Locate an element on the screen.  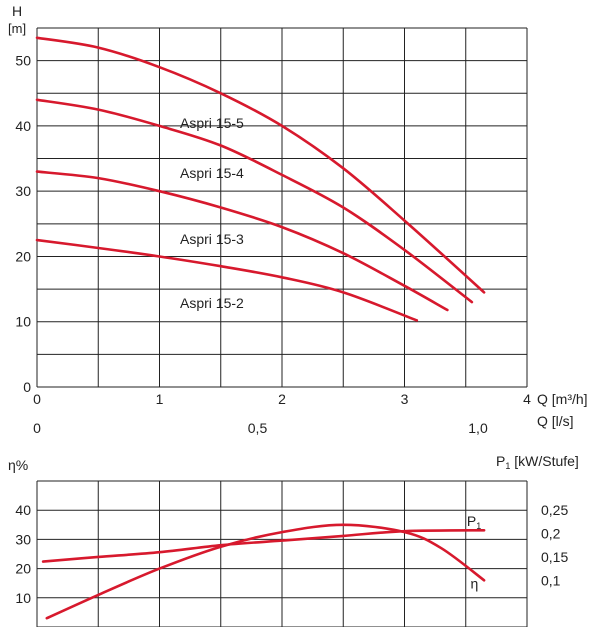
y-tick-label: 0 is located at coordinates (27, 387).